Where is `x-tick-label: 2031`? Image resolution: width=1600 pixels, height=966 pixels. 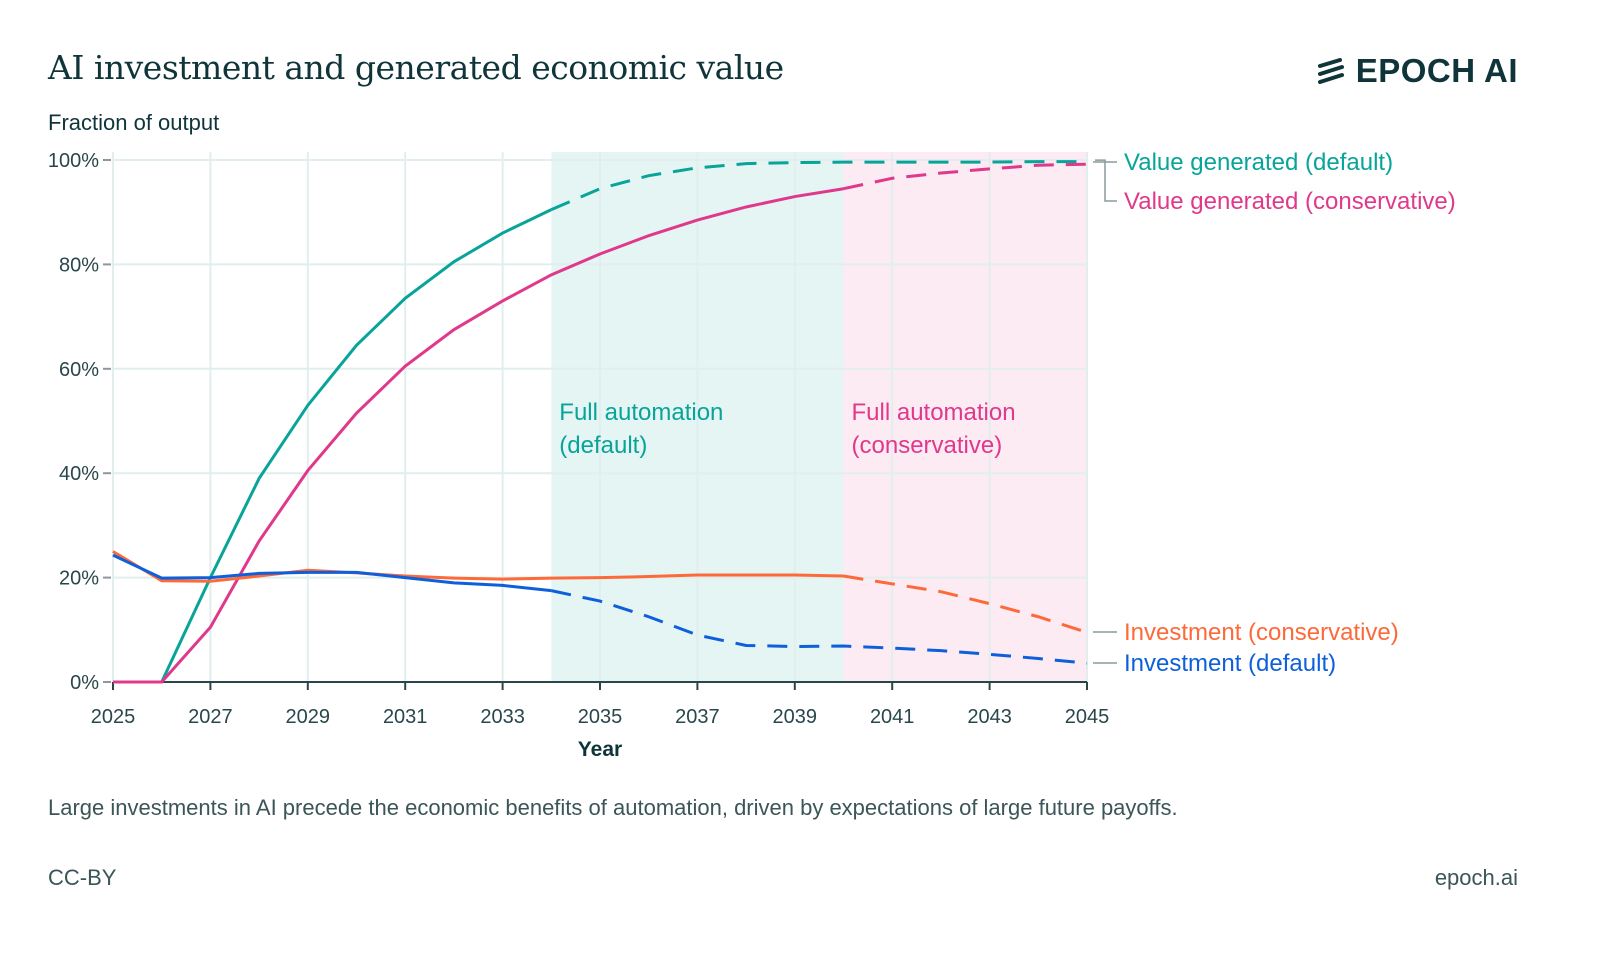 x-tick-label: 2031 is located at coordinates (405, 717).